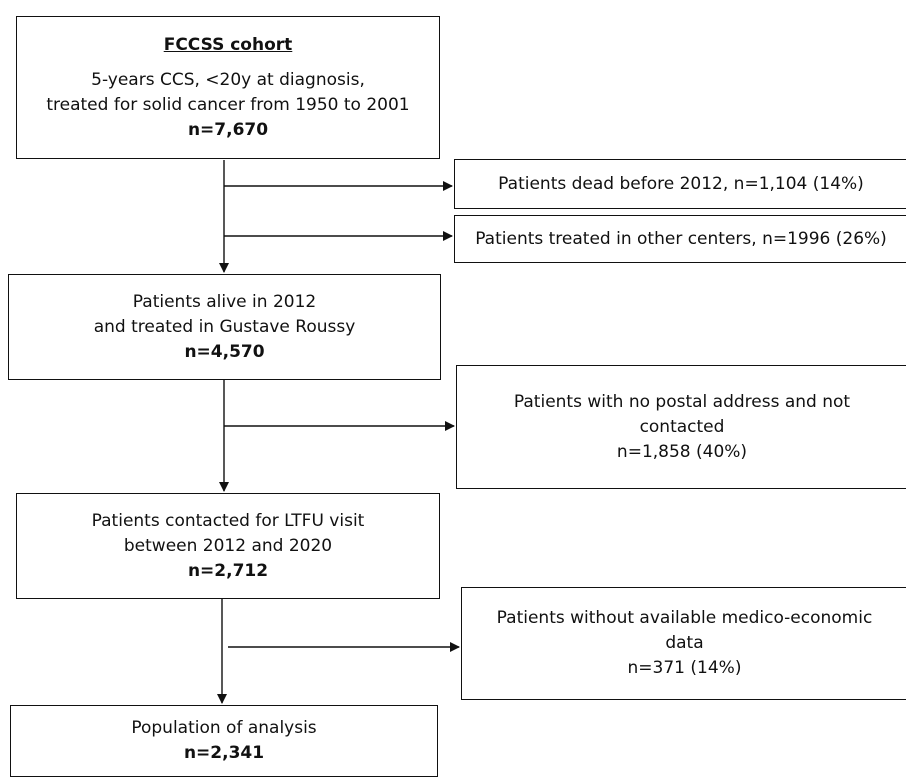 The image size is (906, 777). What do you see at coordinates (682, 401) in the screenshot?
I see `no-address-line-1: Patients with no postal address and not` at bounding box center [682, 401].